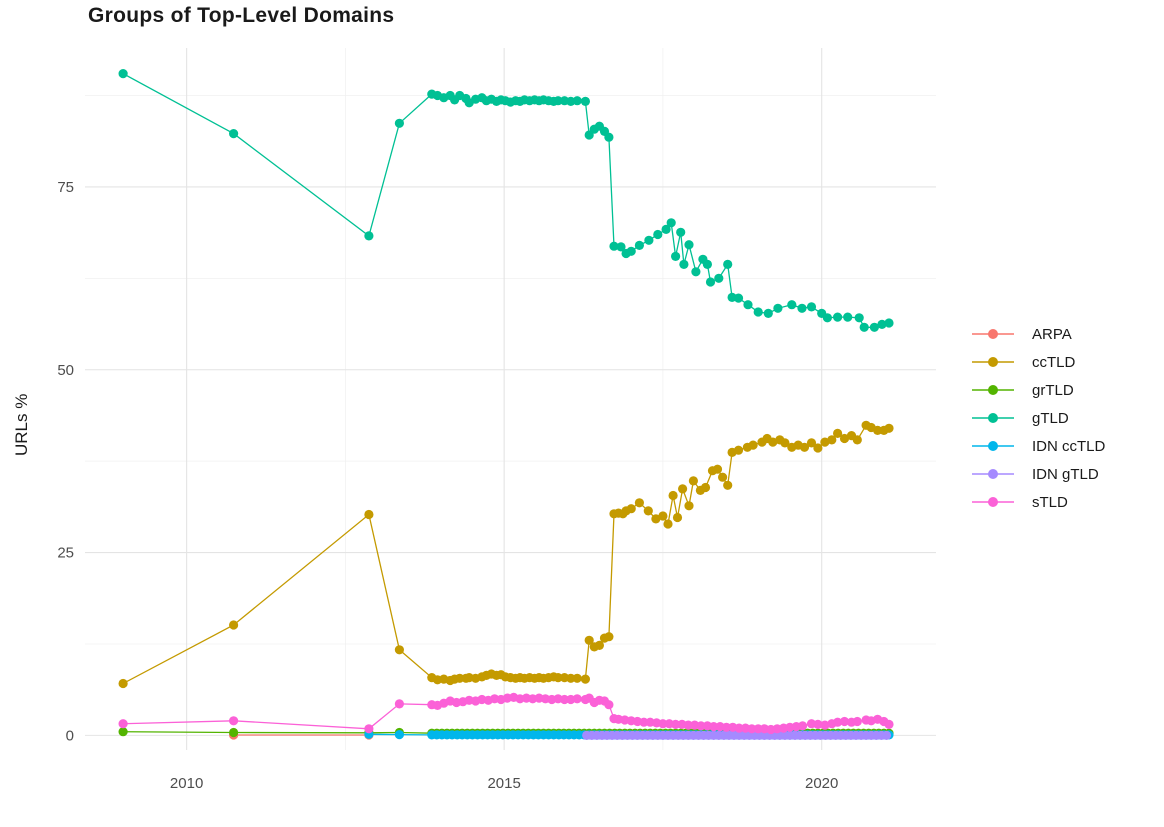 The height and width of the screenshot is (827, 1164). I want to click on legend: ARPA ccTLD grTLD gTLD IDN ccTLD IDN gTLD sTLD, so click(1038, 418).